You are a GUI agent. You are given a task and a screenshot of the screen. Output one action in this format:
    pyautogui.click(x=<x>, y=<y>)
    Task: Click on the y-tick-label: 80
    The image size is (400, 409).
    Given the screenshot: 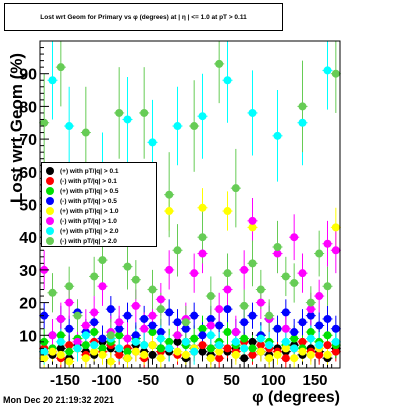 What is the action you would take?
    pyautogui.click(x=28, y=107)
    